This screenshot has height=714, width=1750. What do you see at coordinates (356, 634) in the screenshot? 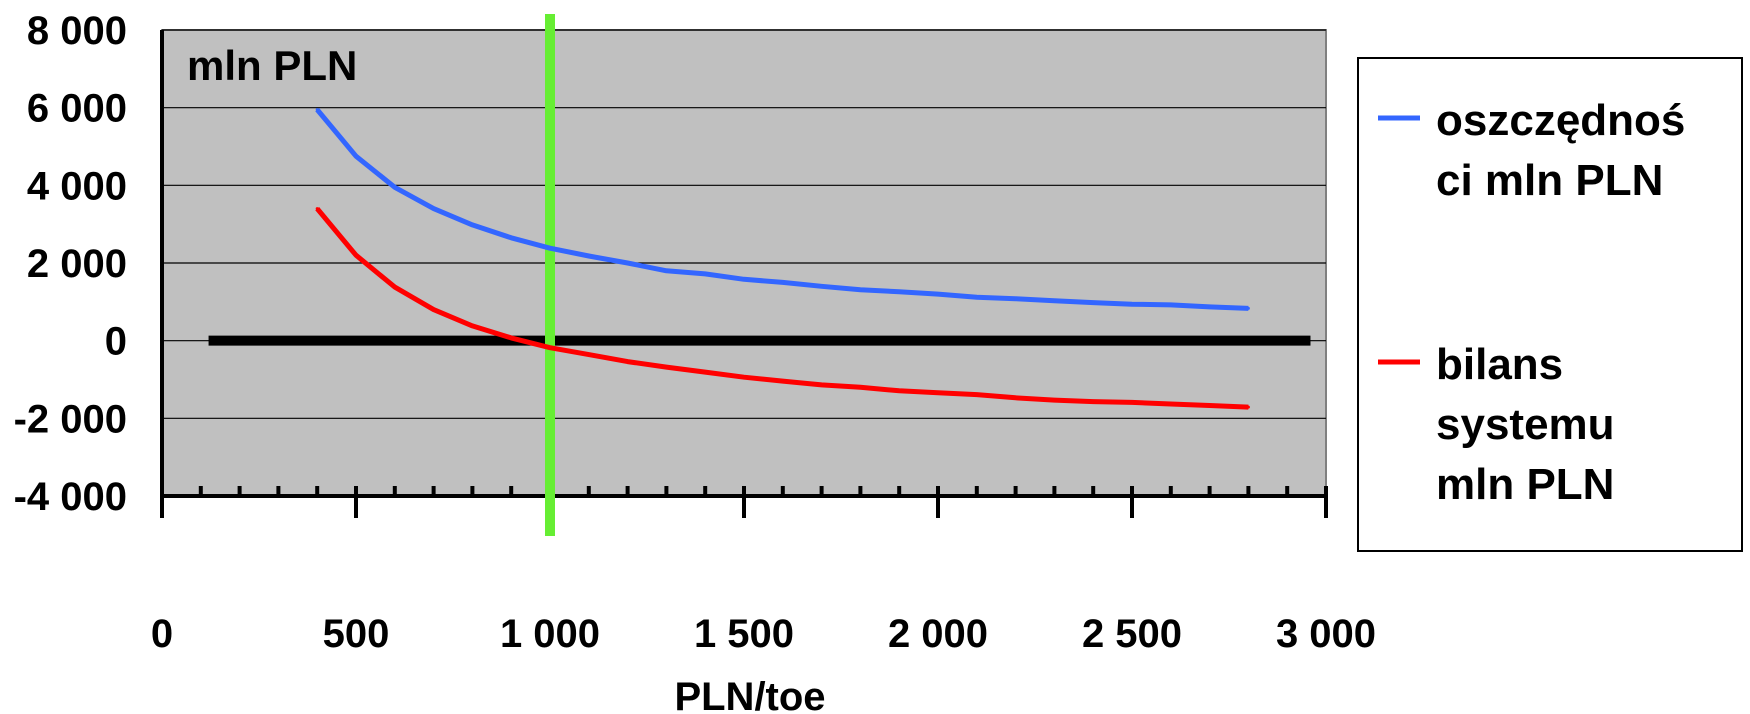
I see `x-tick-label: 500` at bounding box center [356, 634].